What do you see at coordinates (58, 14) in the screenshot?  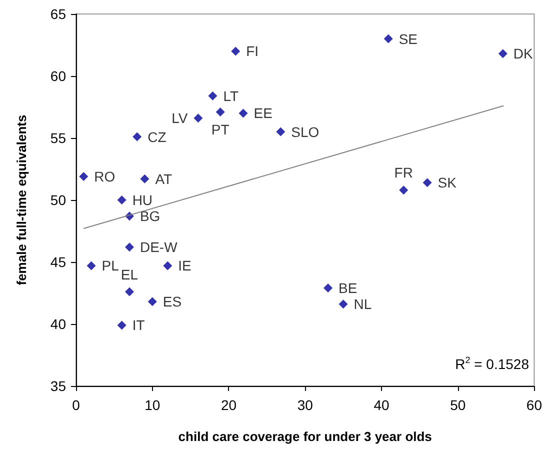 I see `y-tick-label: 65` at bounding box center [58, 14].